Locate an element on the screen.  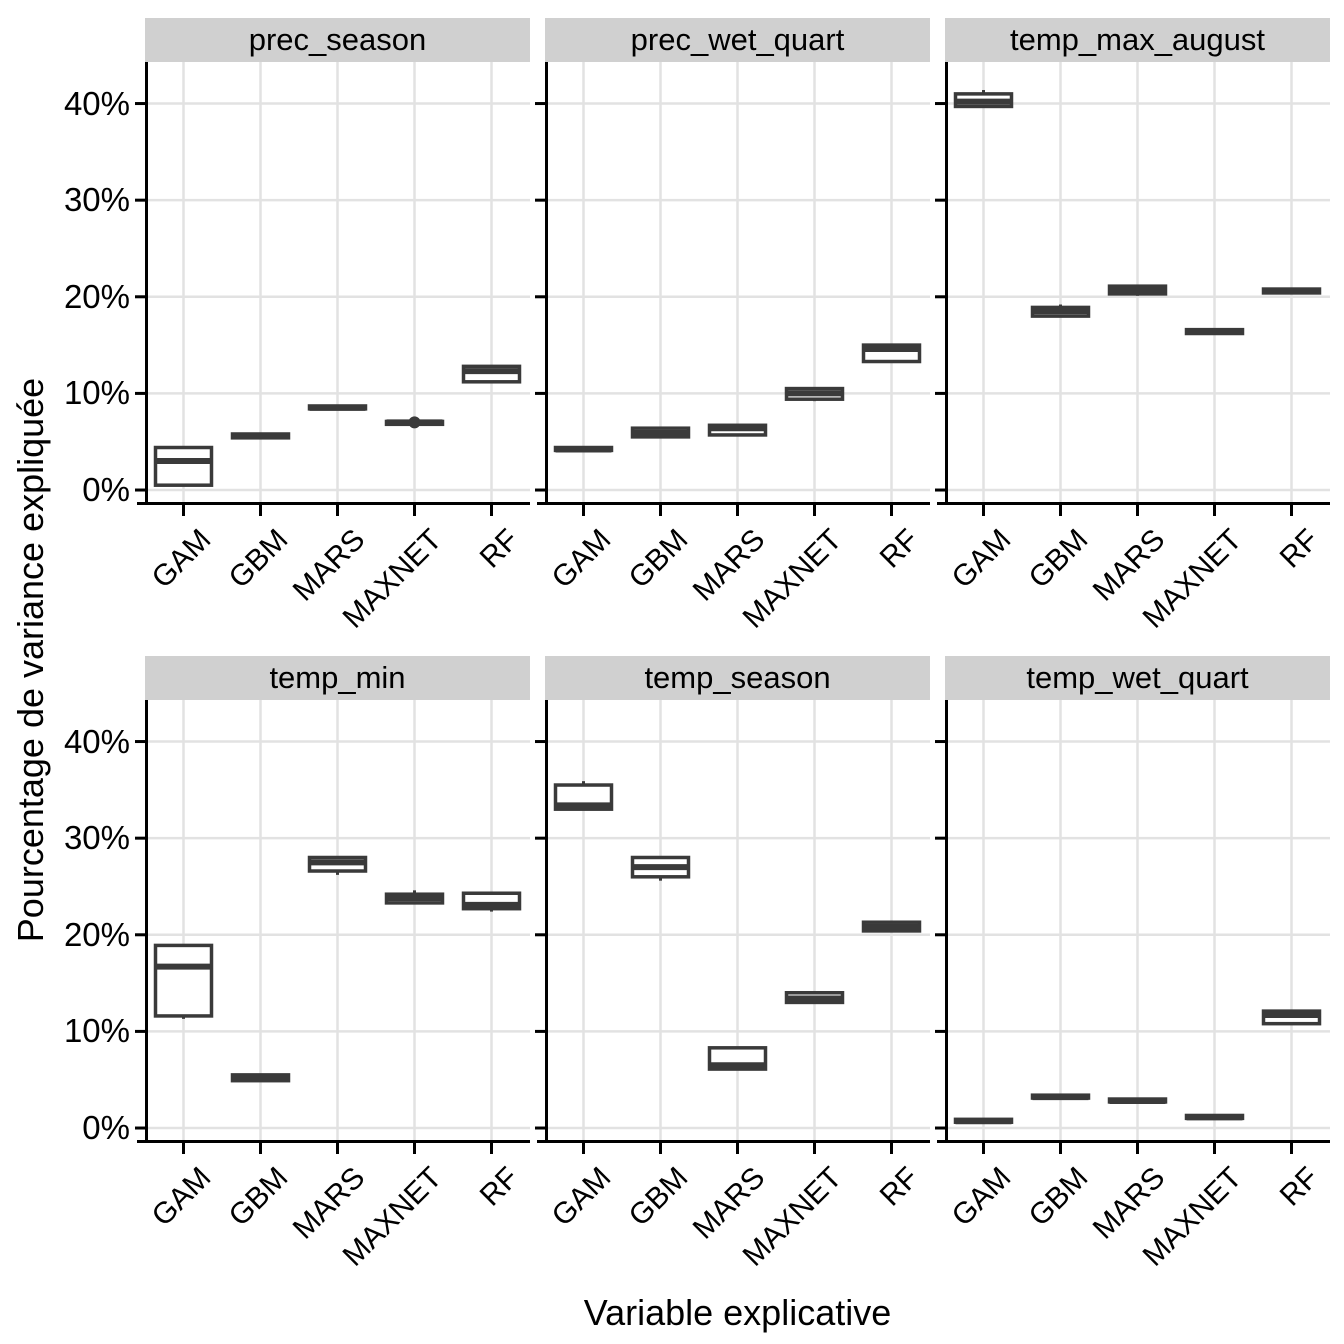
facet-strip: temp_min is located at coordinates (337, 678).